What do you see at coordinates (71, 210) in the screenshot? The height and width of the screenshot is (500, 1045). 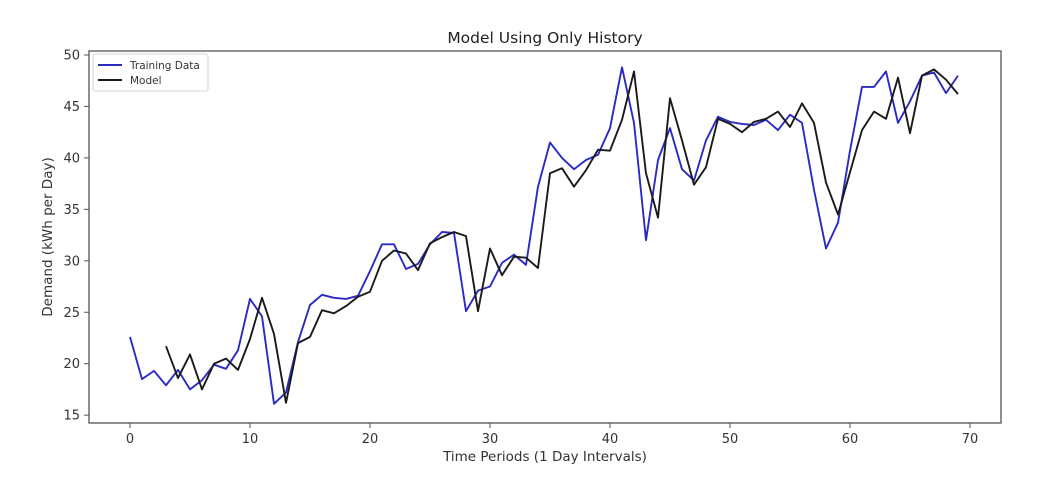 I see `y-tick-label: 35` at bounding box center [71, 210].